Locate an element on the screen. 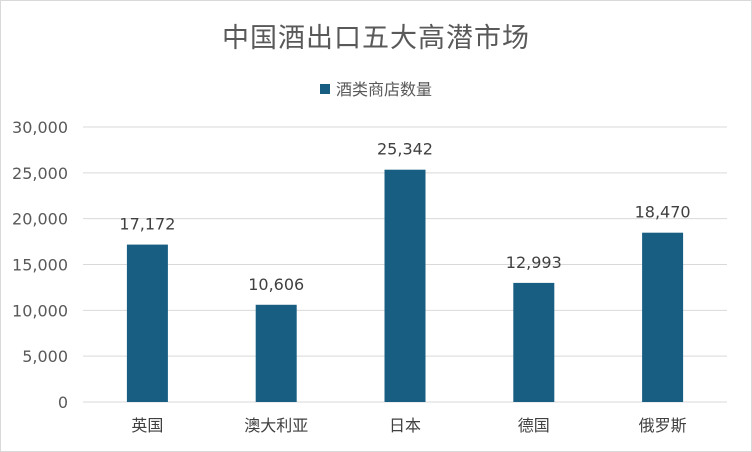 The width and height of the screenshot is (752, 452). x-category-label: 澳大利亚 is located at coordinates (276, 425).